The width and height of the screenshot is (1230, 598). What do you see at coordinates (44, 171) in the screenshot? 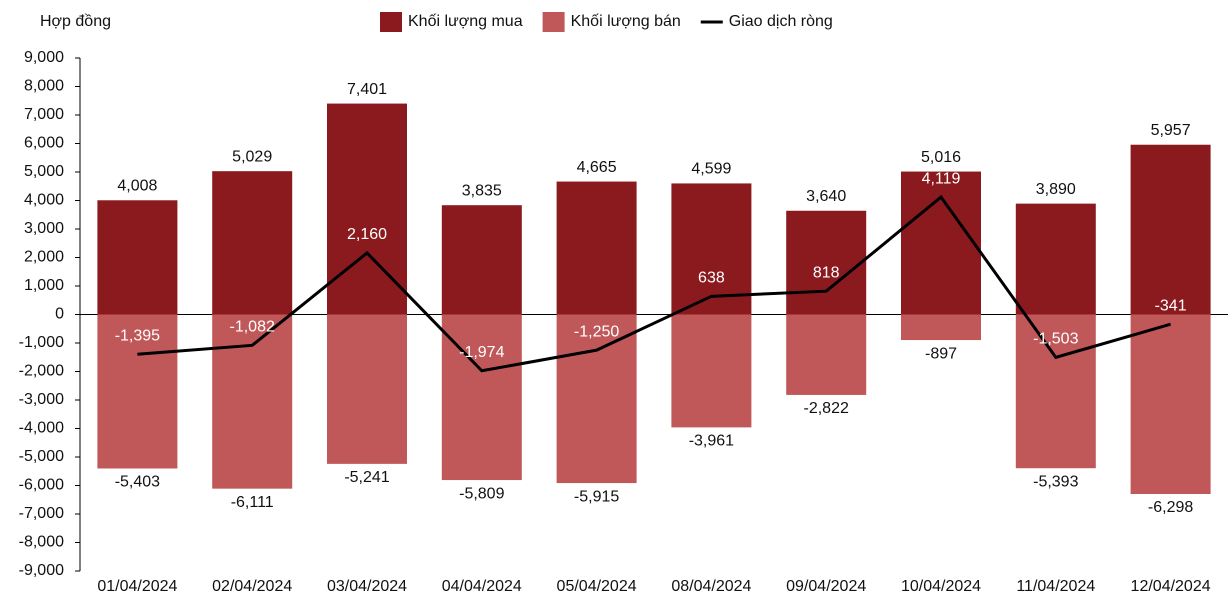
I see `y-tick-label: 5,000` at bounding box center [44, 171].